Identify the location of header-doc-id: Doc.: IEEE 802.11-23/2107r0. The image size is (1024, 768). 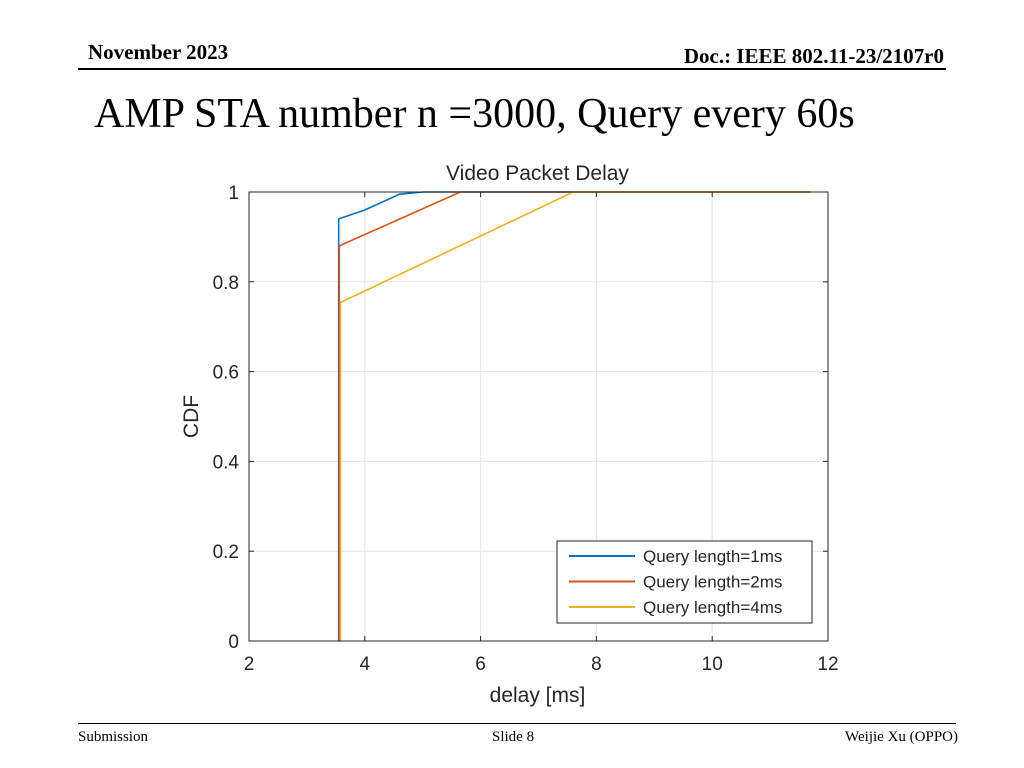
(813, 56).